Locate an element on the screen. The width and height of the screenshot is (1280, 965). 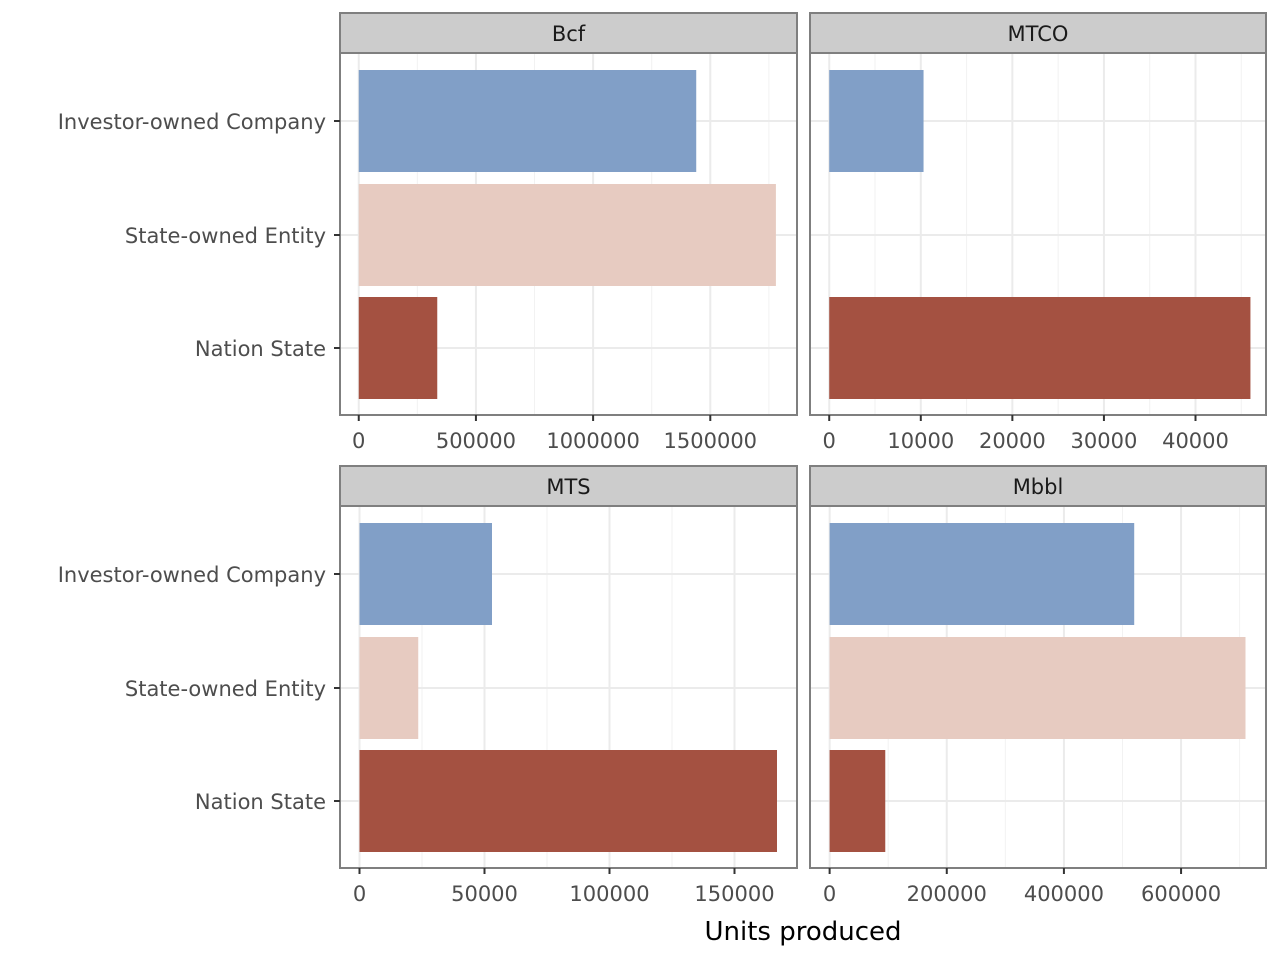
strip-mtco is located at coordinates (1038, 33).